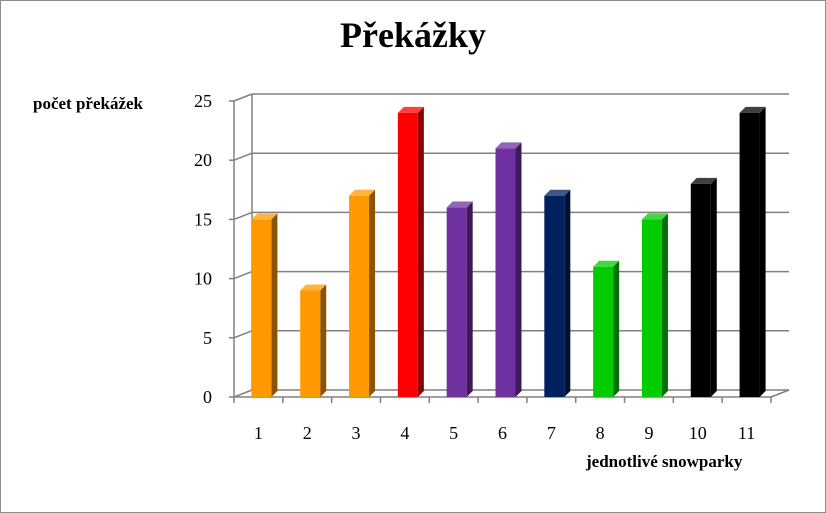 Image resolution: width=826 pixels, height=513 pixels. I want to click on y-axis-label: počet překážek, so click(88, 103).